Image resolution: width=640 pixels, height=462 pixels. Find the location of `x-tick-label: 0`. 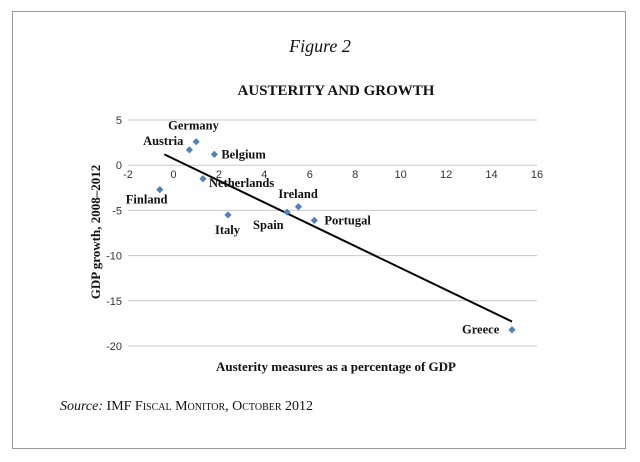

x-tick-label: 0 is located at coordinates (173, 175).